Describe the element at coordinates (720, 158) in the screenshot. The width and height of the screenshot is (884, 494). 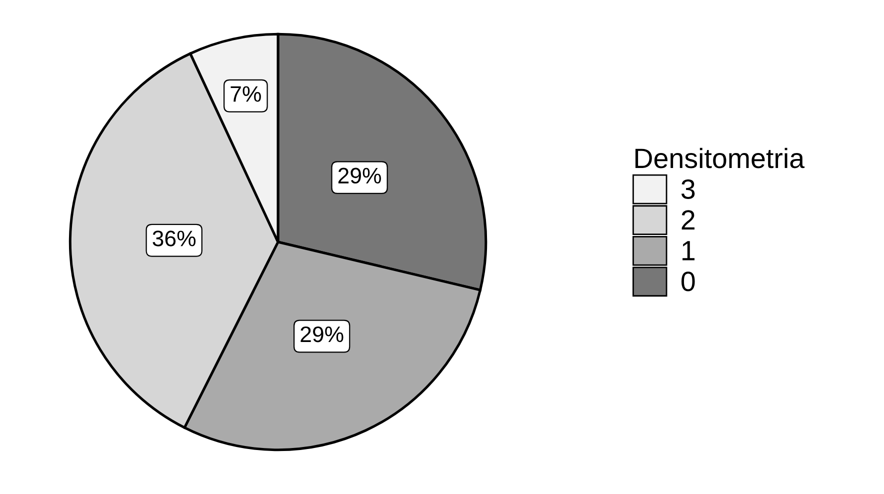
I see `legend-title: Densitometria` at that location.